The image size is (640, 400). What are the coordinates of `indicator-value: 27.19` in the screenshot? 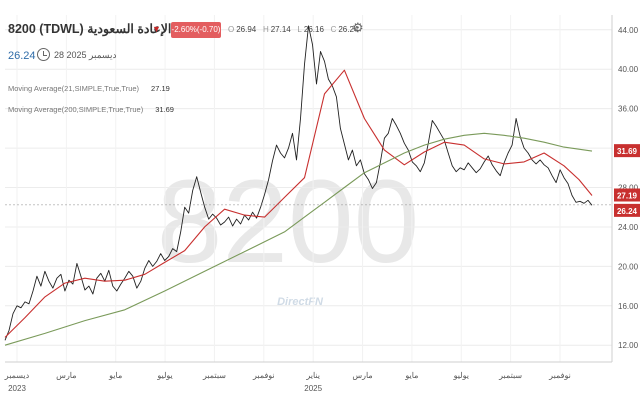 It's located at (160, 88).